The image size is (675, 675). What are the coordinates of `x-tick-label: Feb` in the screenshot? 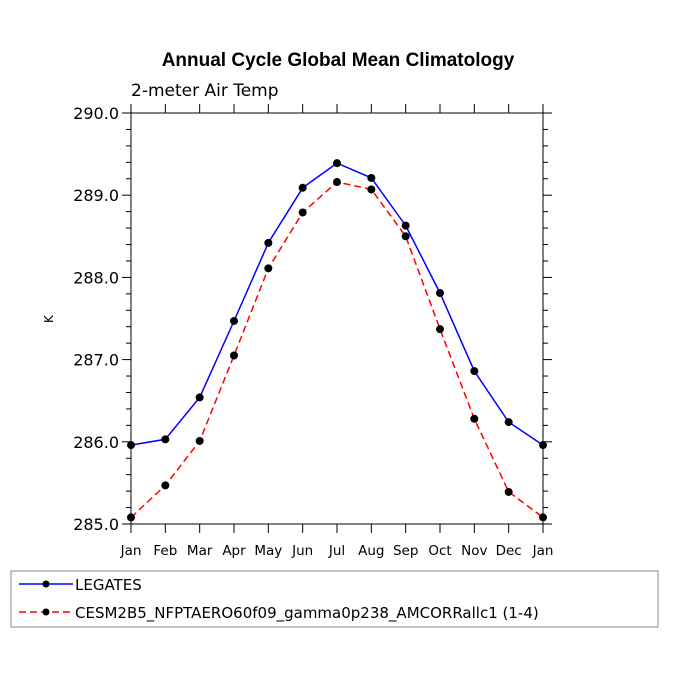 It's located at (165, 551).